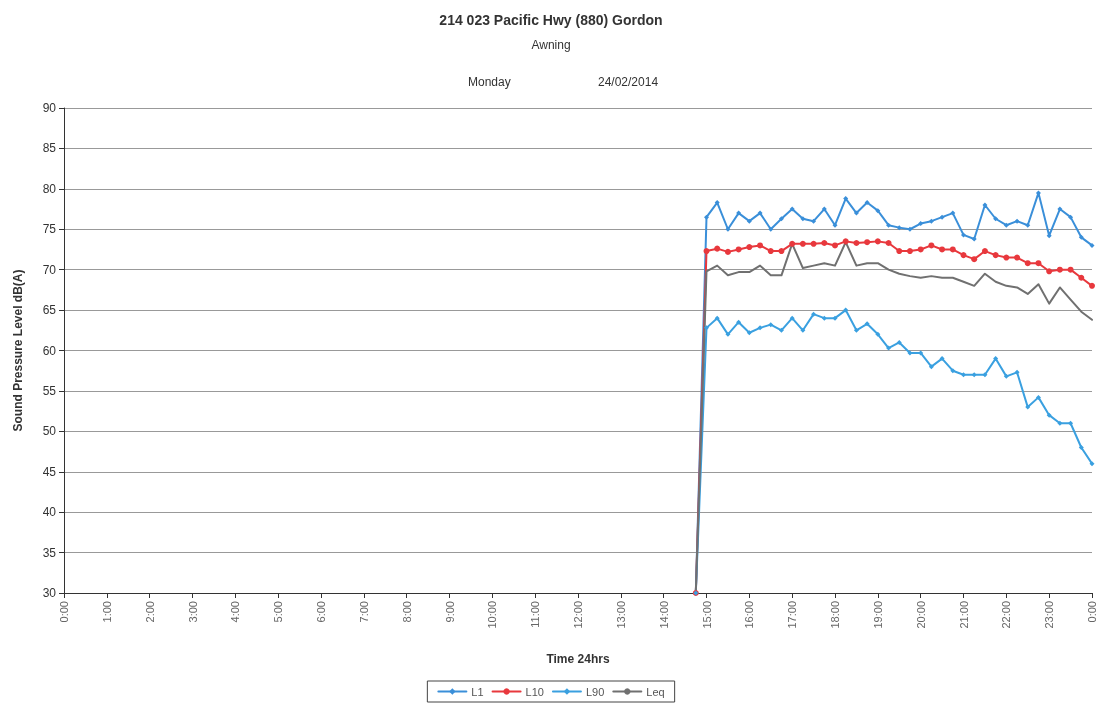  What do you see at coordinates (49, 108) in the screenshot?
I see `y-tick-label: 90` at bounding box center [49, 108].